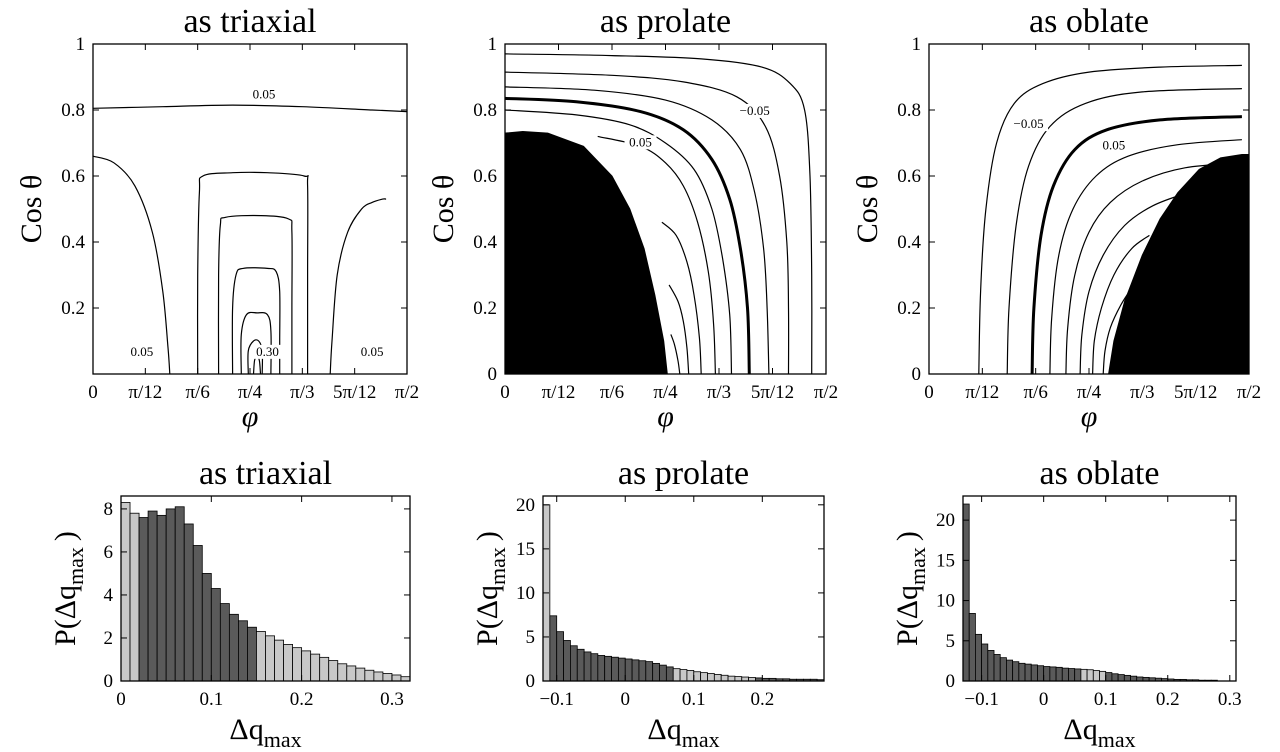 The height and width of the screenshot is (752, 1280). Describe the element at coordinates (485, 242) in the screenshot. I see `y-tick-label: 0.4` at that location.